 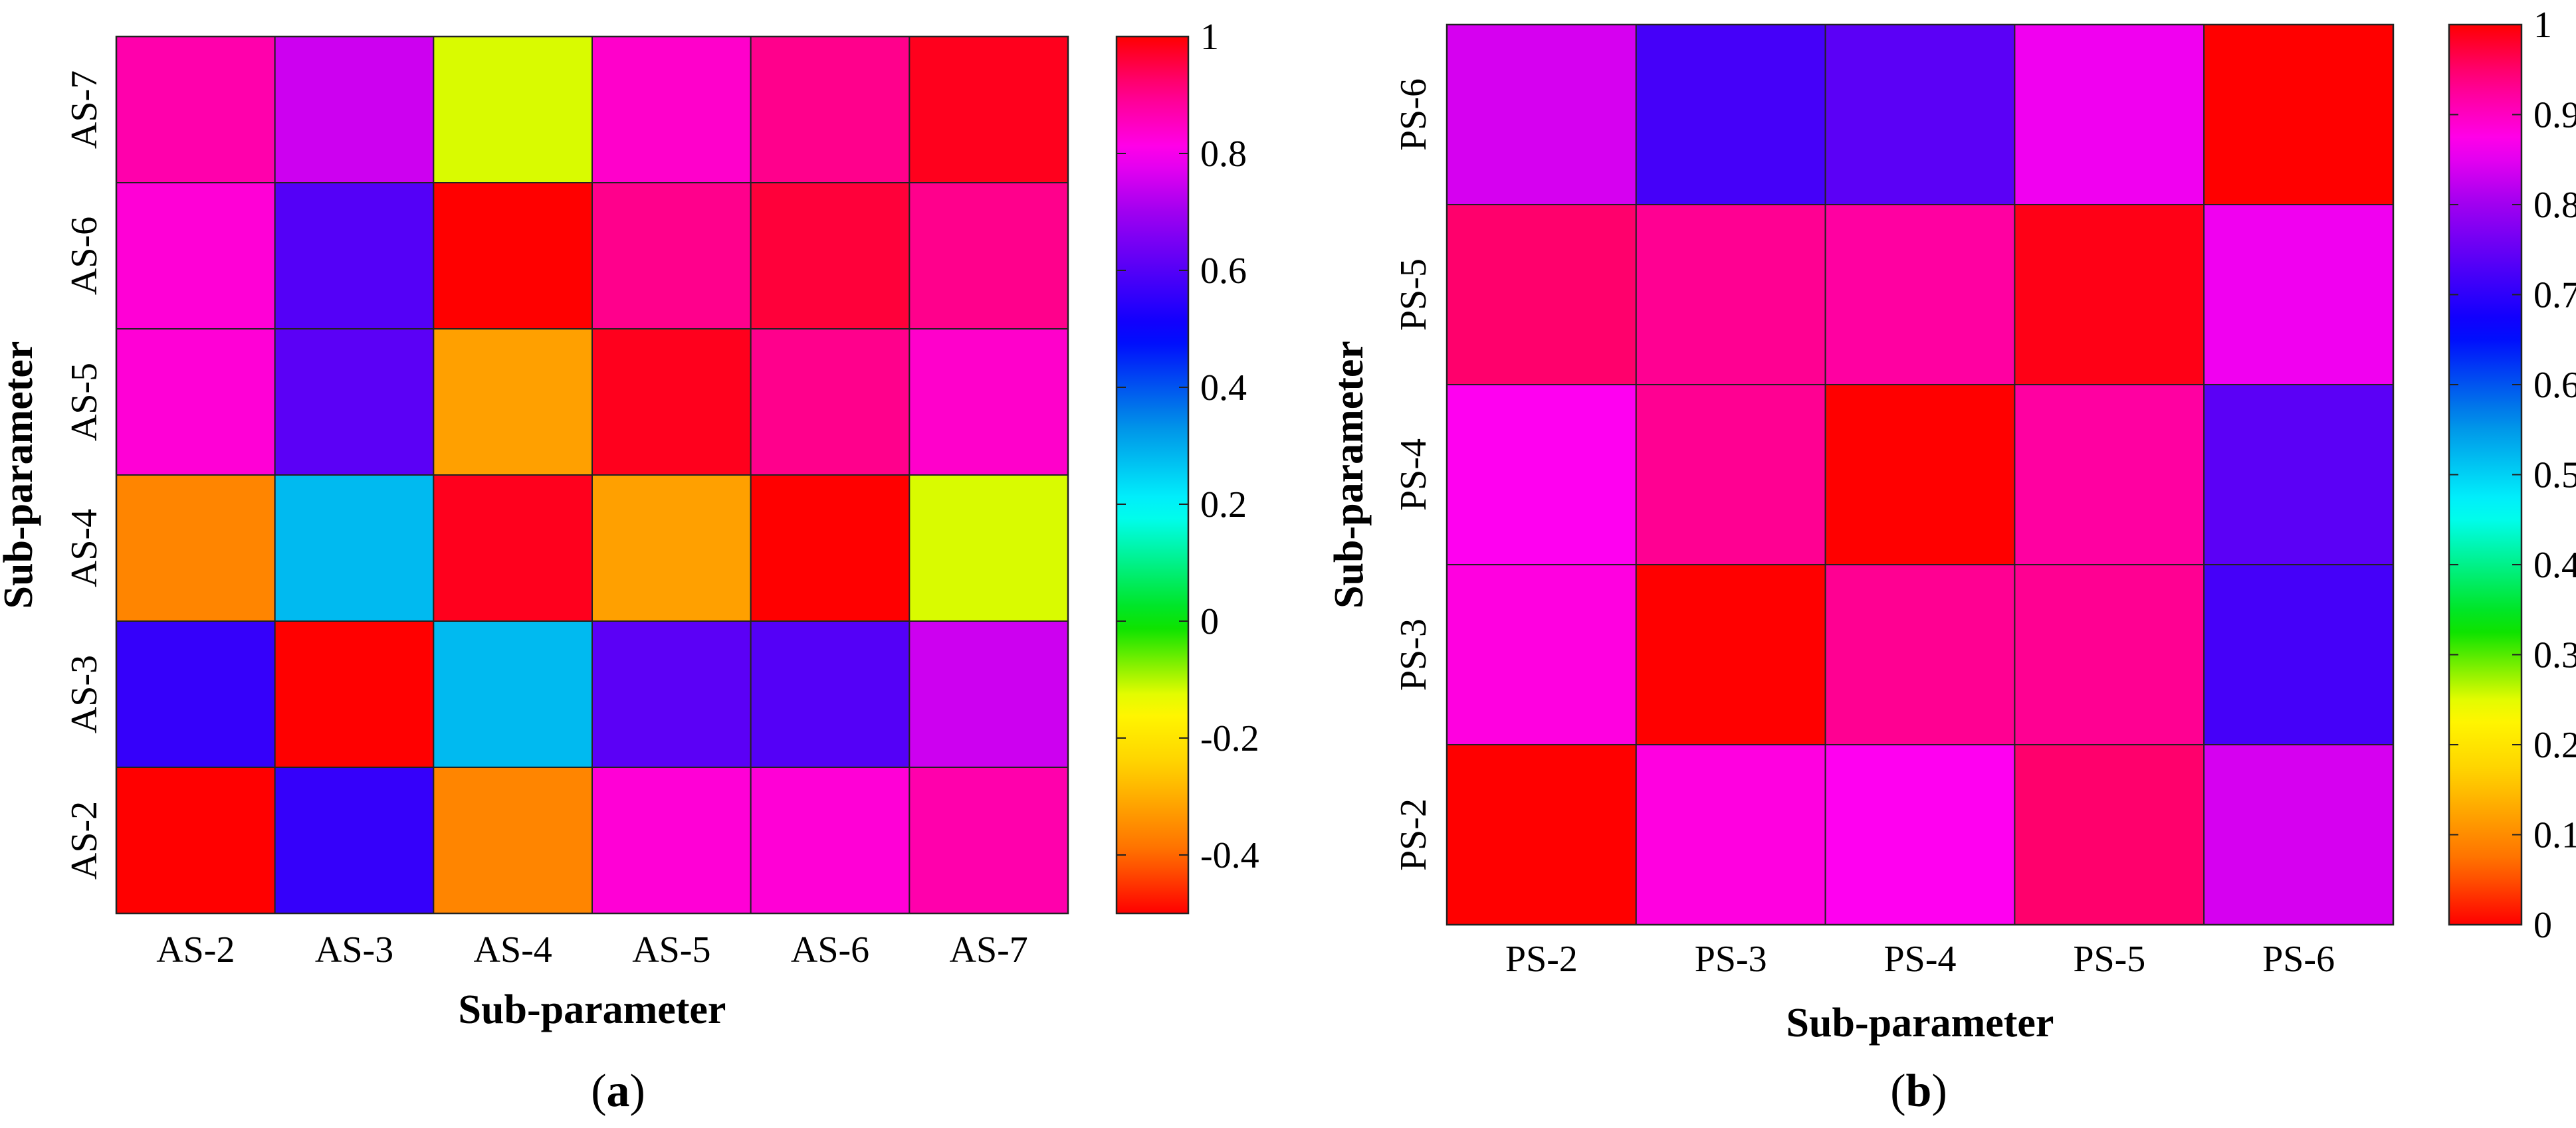 What do you see at coordinates (1939, 1091) in the screenshot?
I see `panel-label-close-paren: )` at bounding box center [1939, 1091].